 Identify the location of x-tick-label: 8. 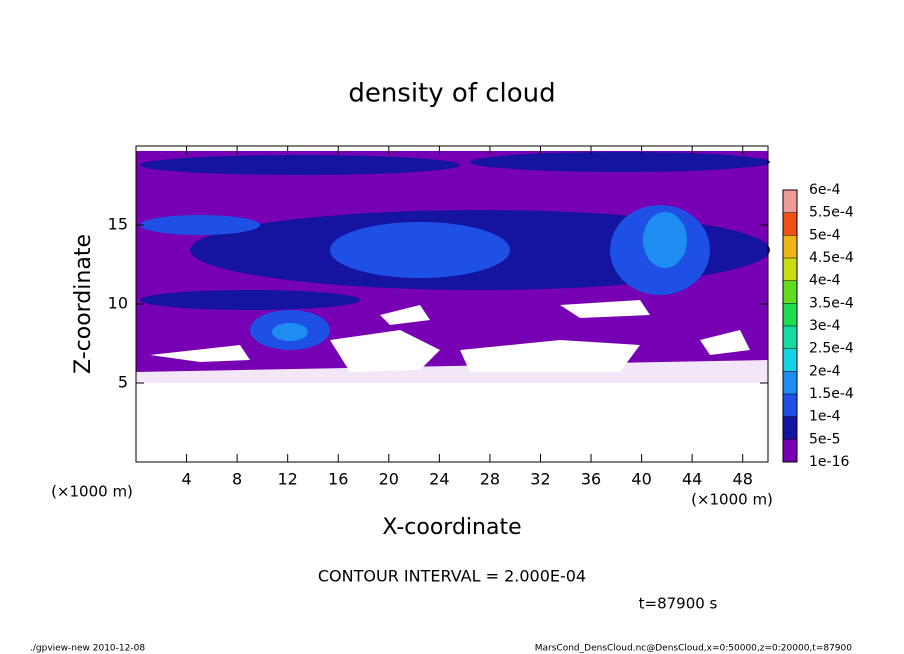
(237, 479).